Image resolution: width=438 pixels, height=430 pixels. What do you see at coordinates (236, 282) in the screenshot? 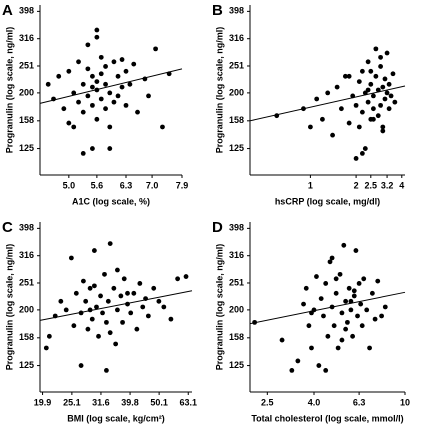
I see `y-tick-label: 251` at bounding box center [236, 282].